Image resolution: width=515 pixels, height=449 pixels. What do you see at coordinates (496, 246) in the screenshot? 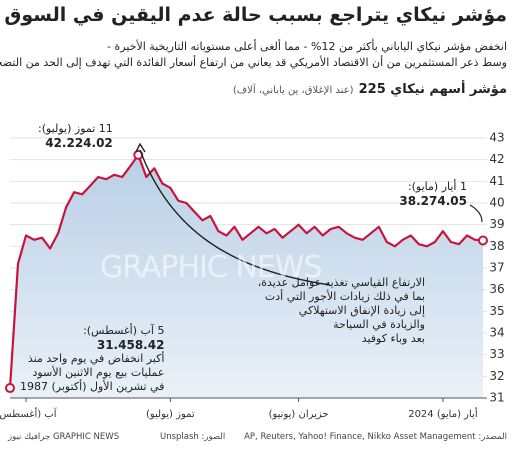
I see `y-tick-label: 38` at bounding box center [496, 246].